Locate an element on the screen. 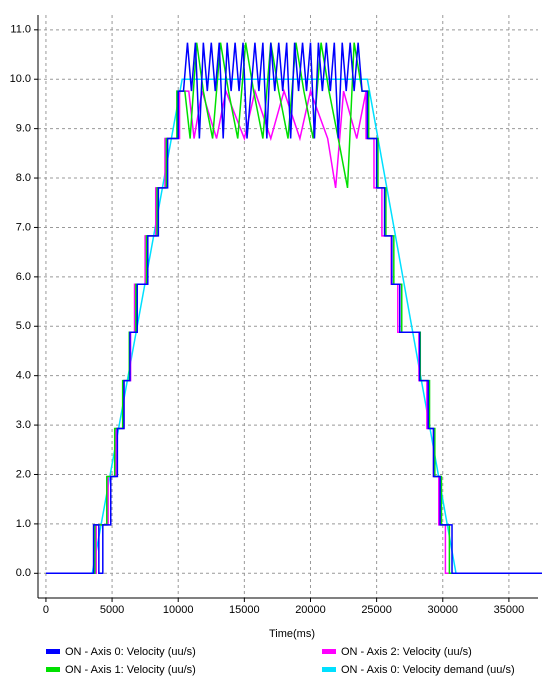 The image size is (549, 685). x-tick-label: 0 is located at coordinates (46, 610).